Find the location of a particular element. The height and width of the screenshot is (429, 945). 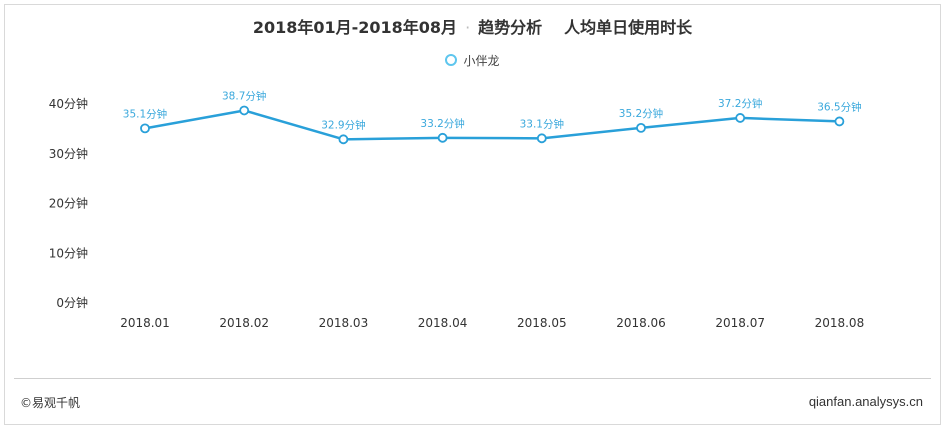

y-tick-label: 10分钟 is located at coordinates (68, 252).